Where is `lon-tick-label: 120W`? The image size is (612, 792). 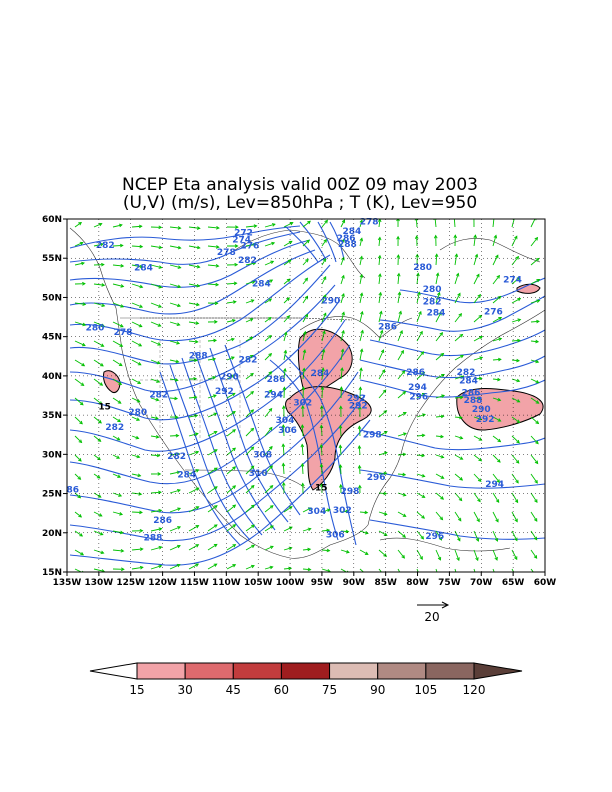 lon-tick-label: 120W is located at coordinates (162, 583).